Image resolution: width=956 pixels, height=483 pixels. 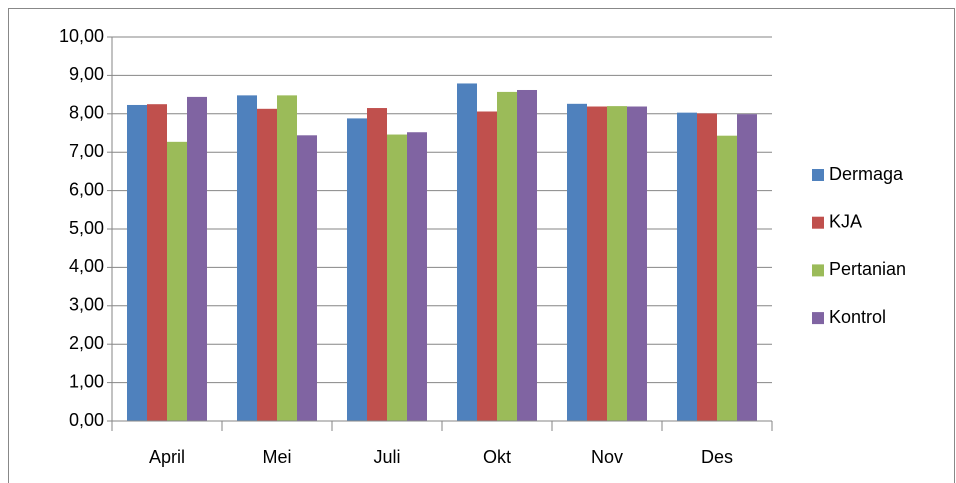 What do you see at coordinates (497, 457) in the screenshot?
I see `x-tick-label: Okt` at bounding box center [497, 457].